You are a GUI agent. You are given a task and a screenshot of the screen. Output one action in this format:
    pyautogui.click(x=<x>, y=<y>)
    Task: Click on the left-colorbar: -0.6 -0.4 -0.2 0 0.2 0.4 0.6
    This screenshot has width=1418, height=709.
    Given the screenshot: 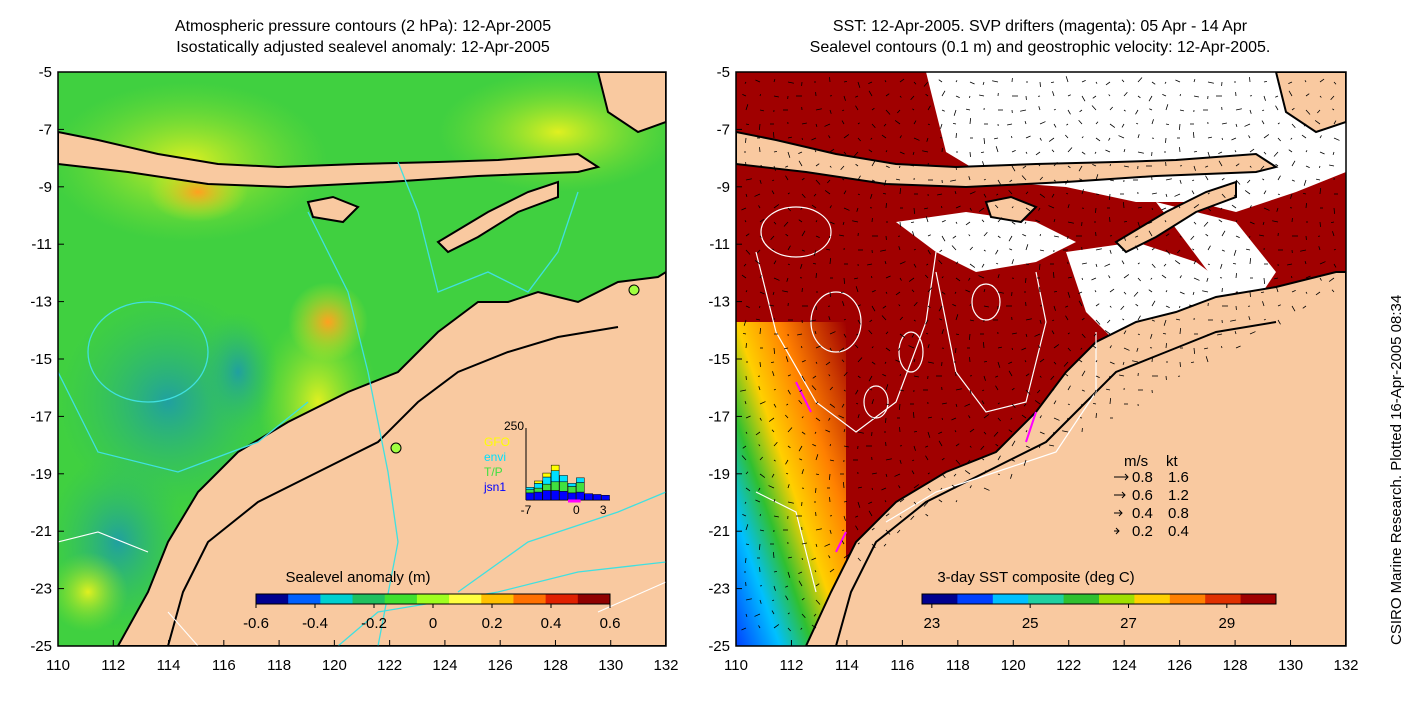 What is the action you would take?
    pyautogui.click(x=432, y=612)
    